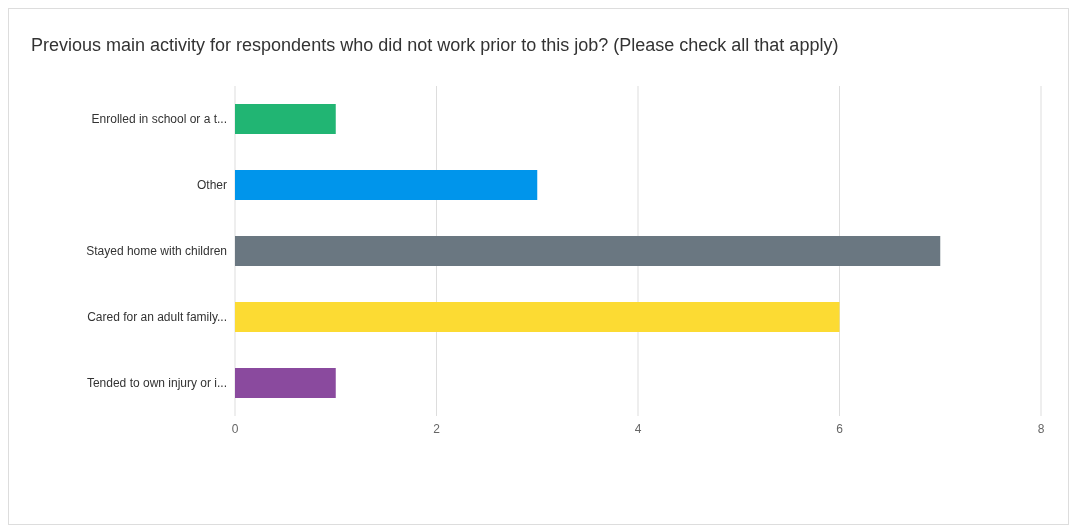 This screenshot has width=1069, height=525. I want to click on x-tick-label: 8, so click(1041, 428).